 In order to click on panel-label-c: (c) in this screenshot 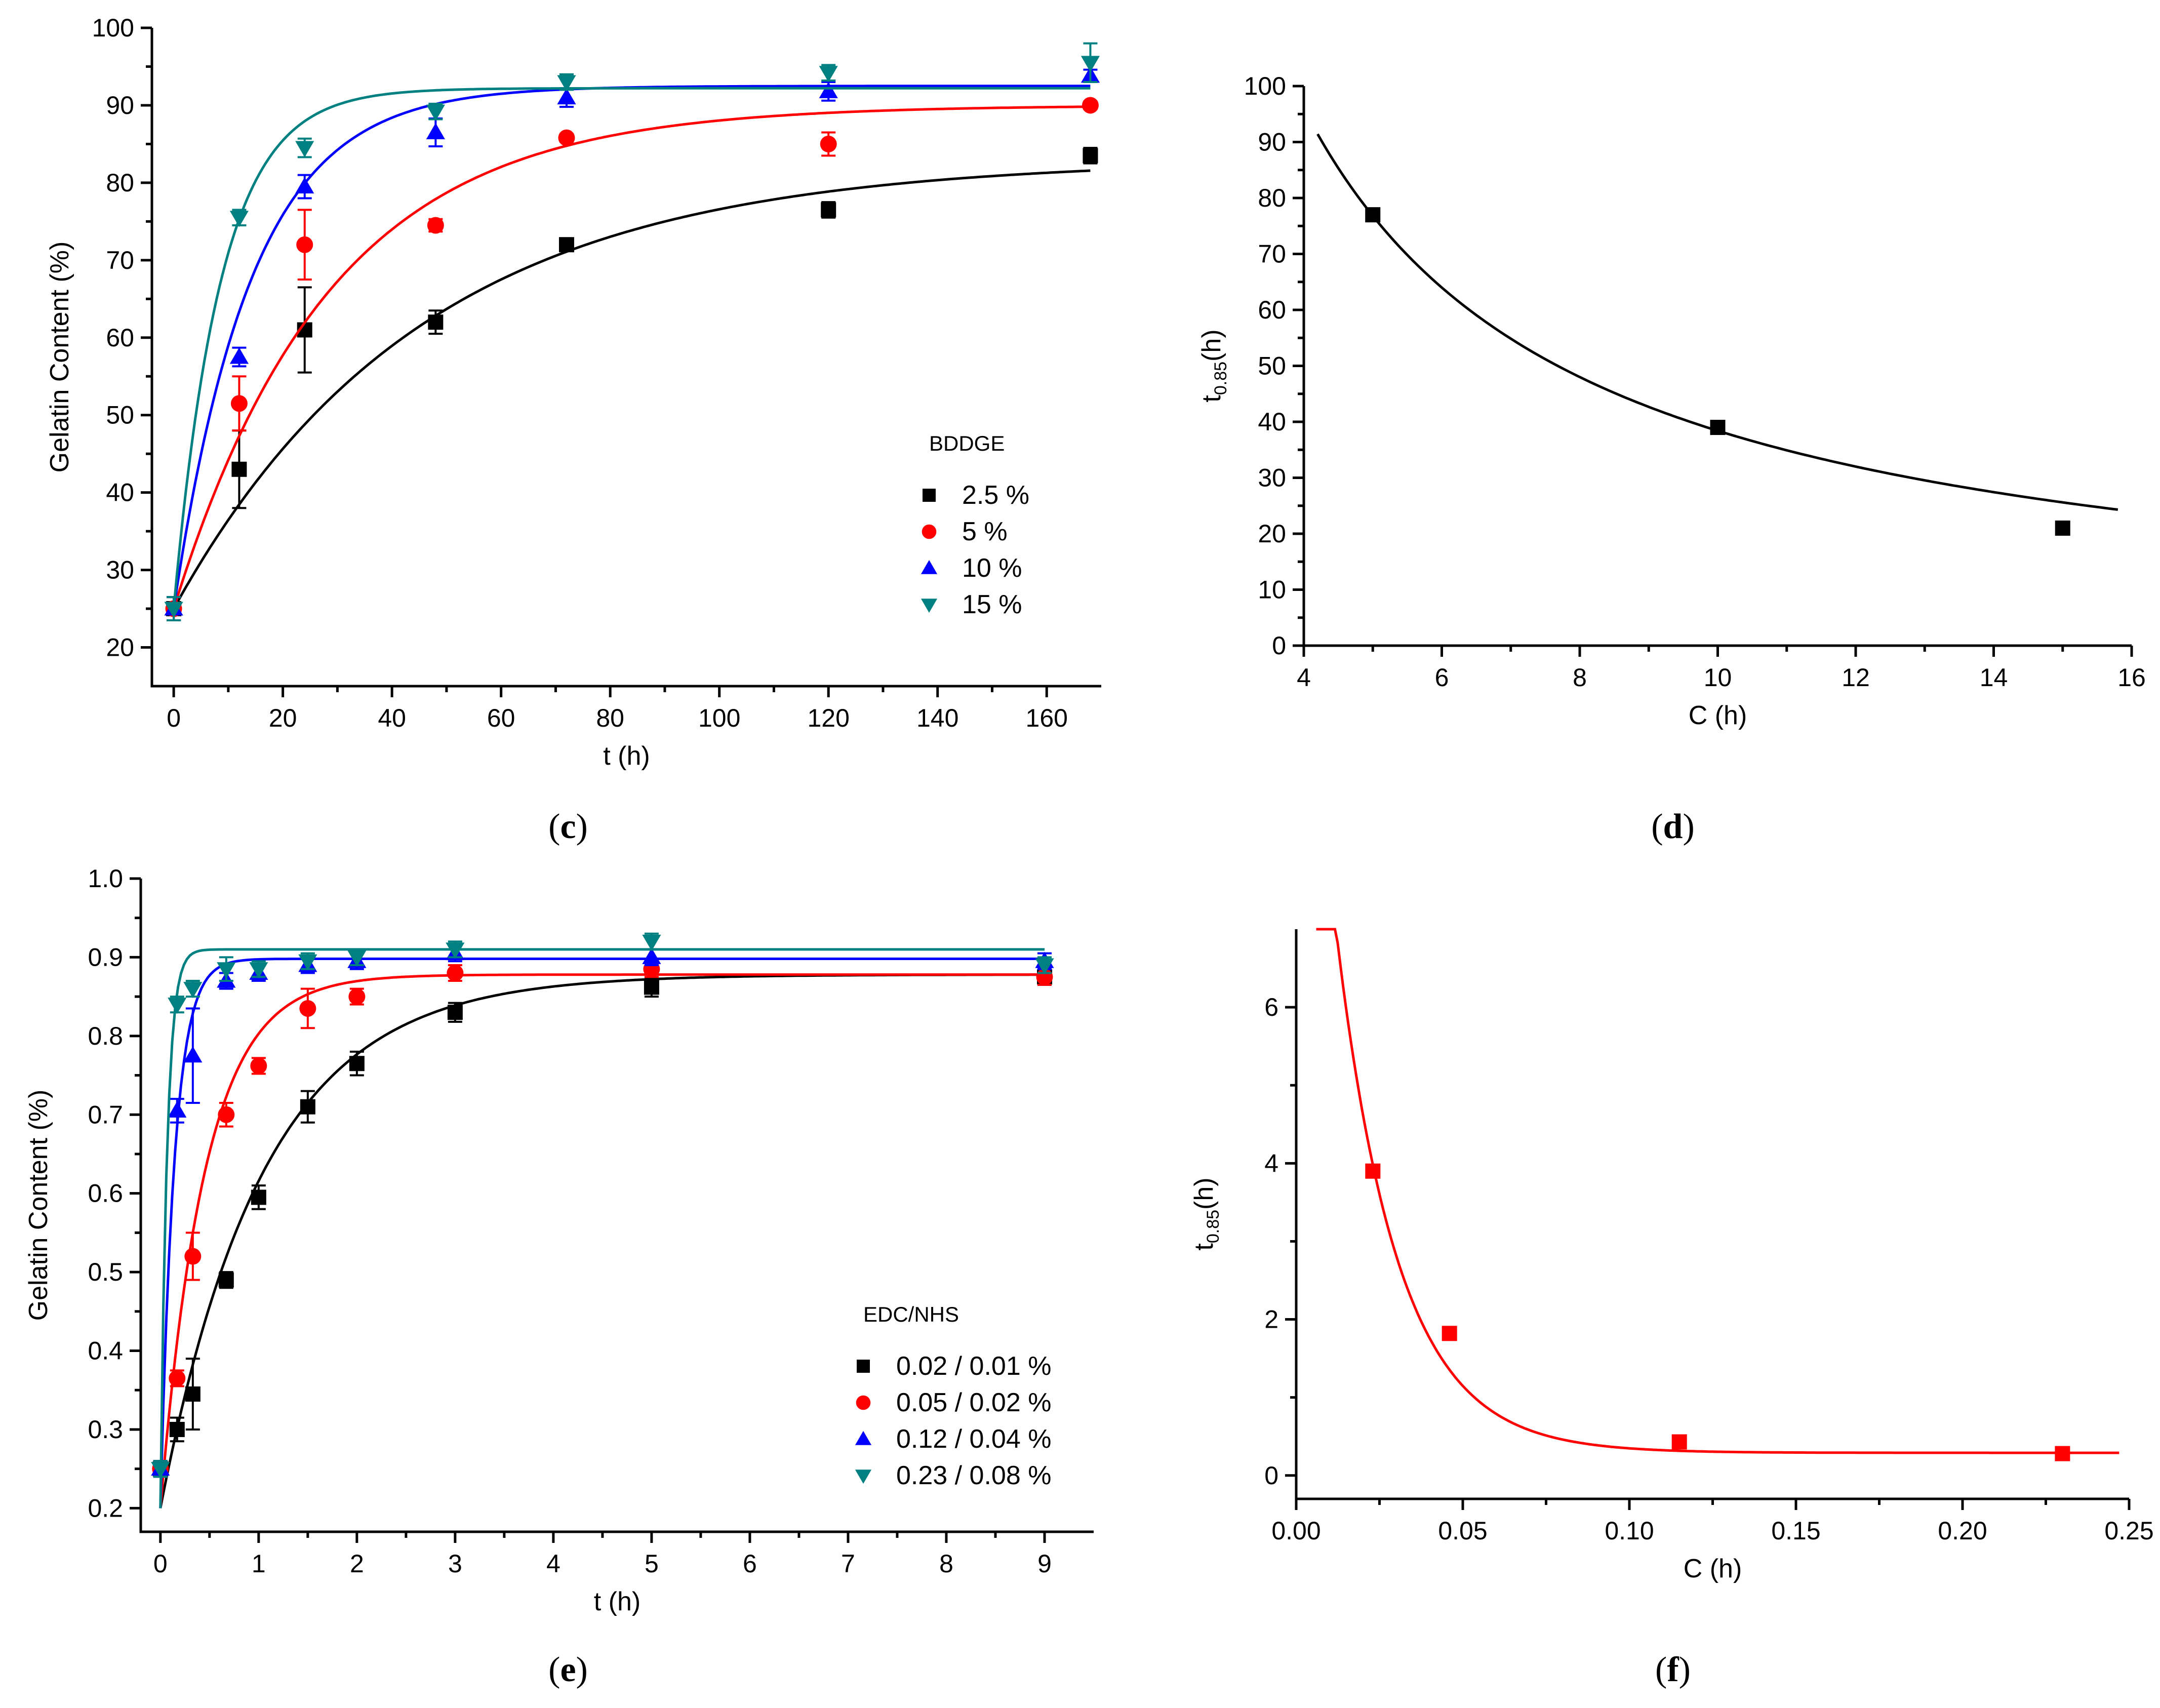, I will do `click(568, 826)`.